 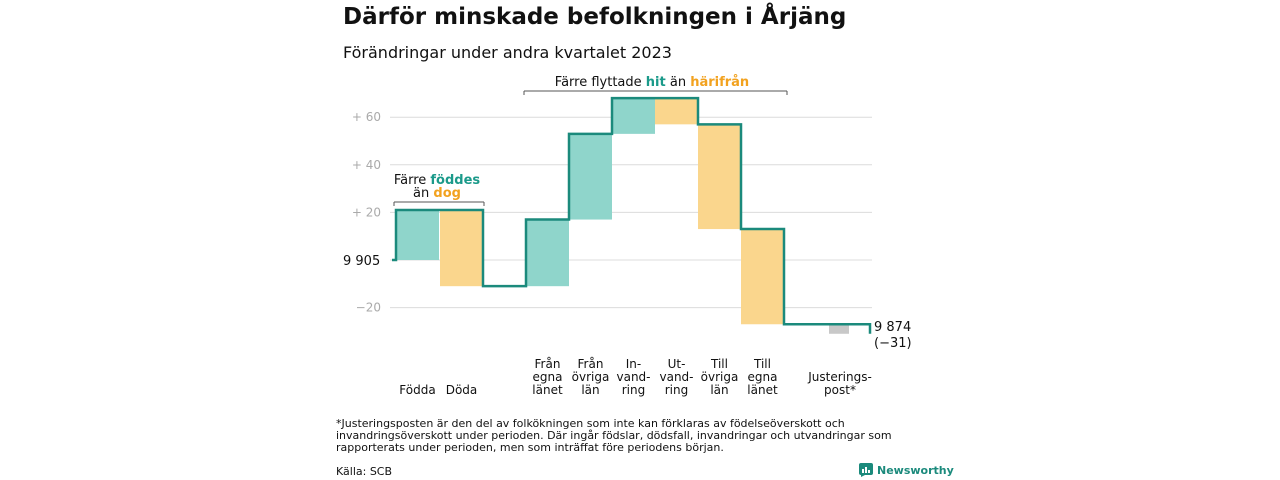 I want to click on x-category-label: Döda, so click(x=462, y=390).